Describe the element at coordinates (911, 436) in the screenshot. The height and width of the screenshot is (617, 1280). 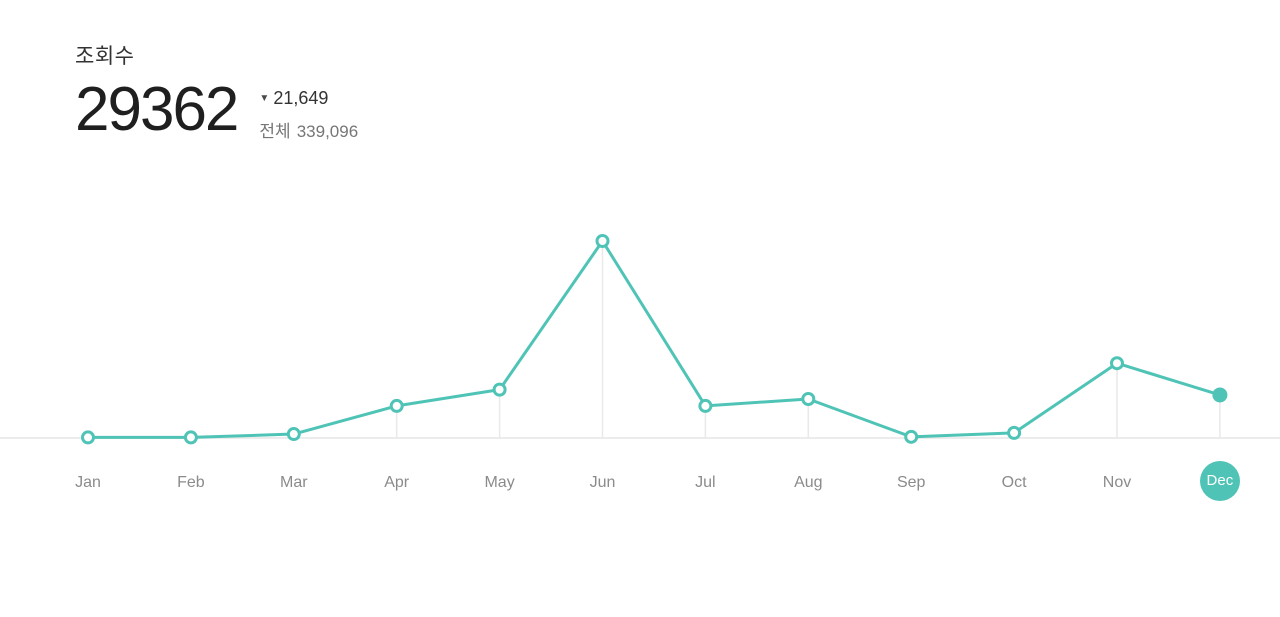
I see `data-point-sep` at that location.